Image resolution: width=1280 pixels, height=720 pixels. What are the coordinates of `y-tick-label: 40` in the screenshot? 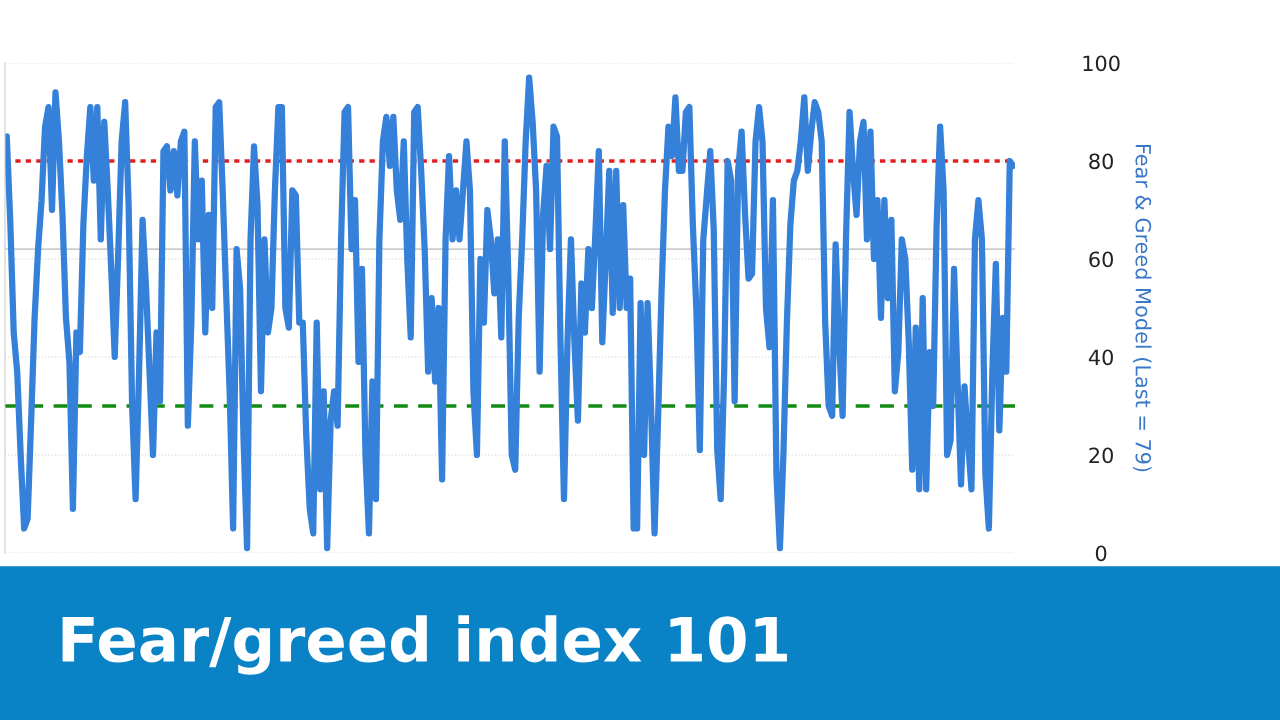 It's located at (1100, 357).